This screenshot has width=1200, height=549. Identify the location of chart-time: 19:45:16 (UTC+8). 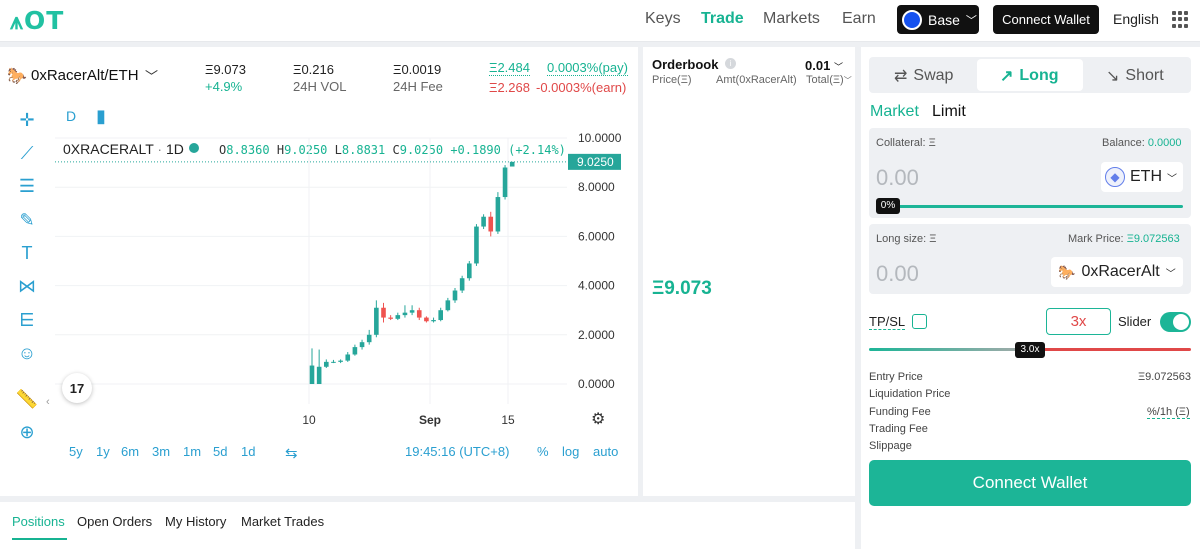
(457, 451).